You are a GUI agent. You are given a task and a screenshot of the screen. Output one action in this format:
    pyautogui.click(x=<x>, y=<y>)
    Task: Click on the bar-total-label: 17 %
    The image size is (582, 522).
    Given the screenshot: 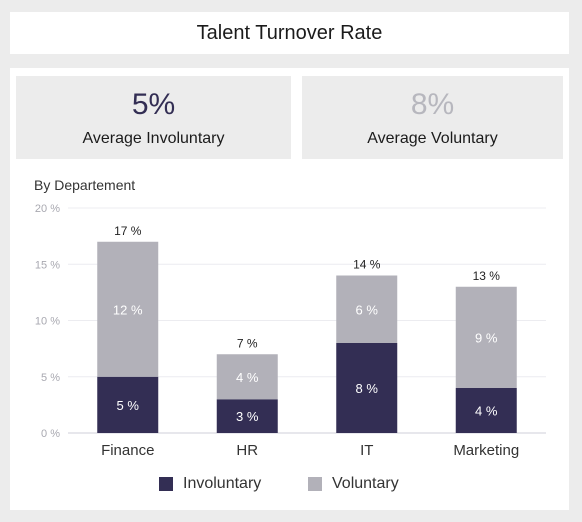 What is the action you would take?
    pyautogui.click(x=128, y=231)
    